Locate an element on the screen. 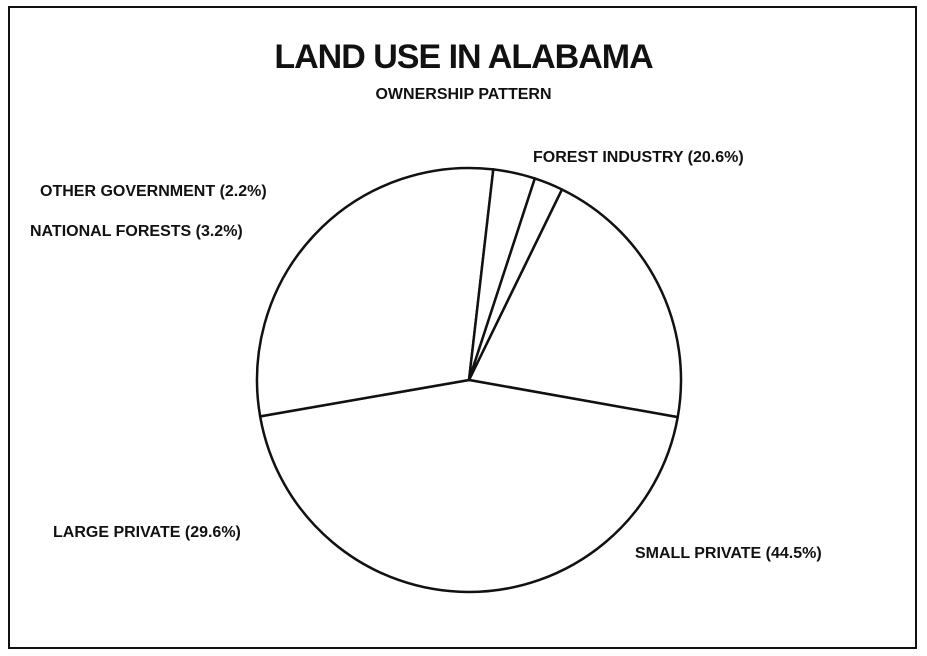 Image resolution: width=927 pixels, height=656 pixels. pie-slice-other-government is located at coordinates (515, 279).